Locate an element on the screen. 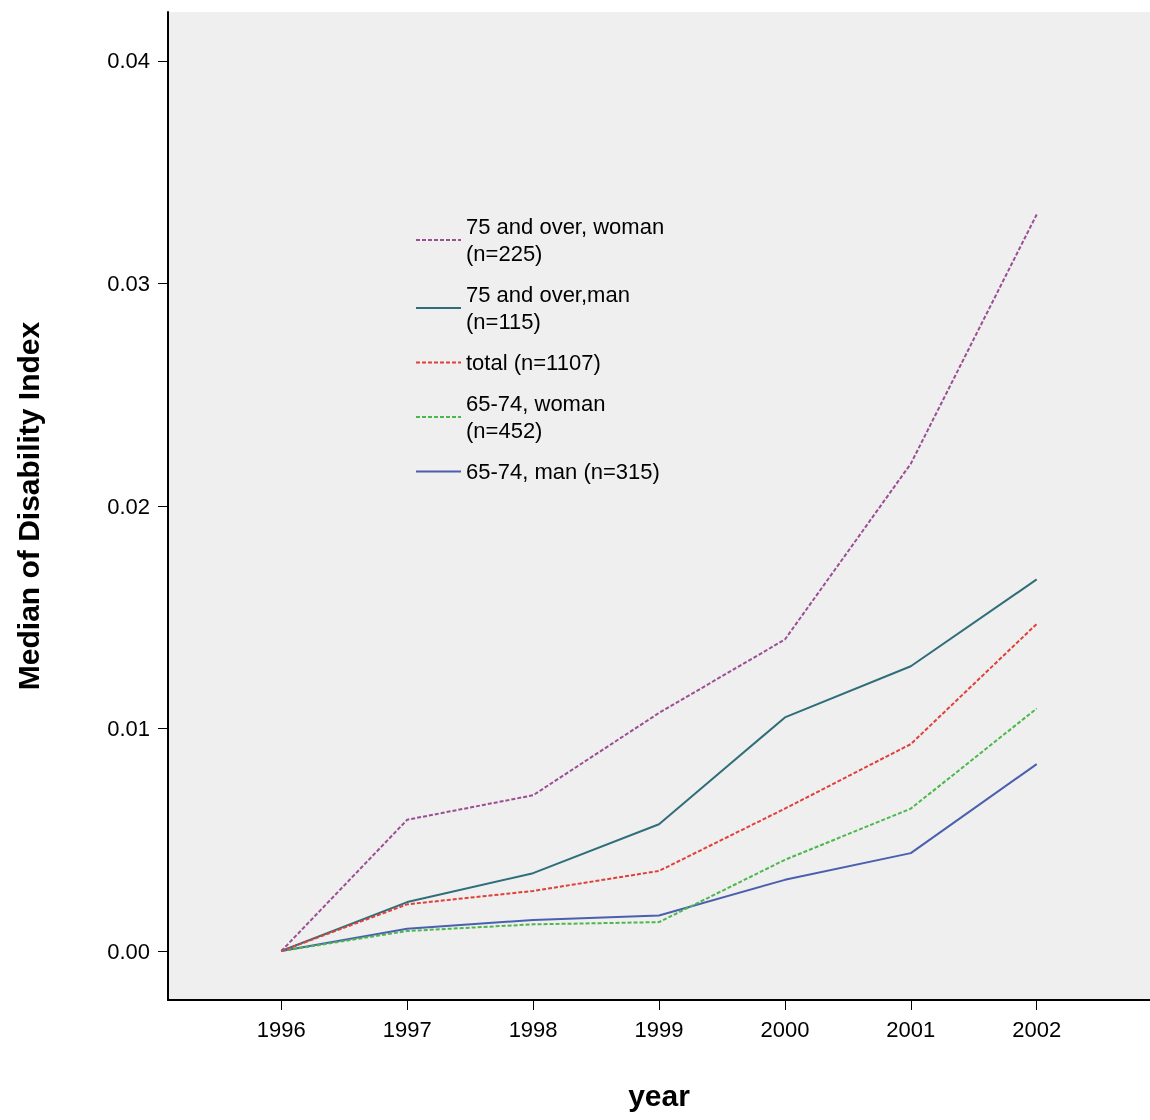 The height and width of the screenshot is (1120, 1150). y-tick-label: 0.04 is located at coordinates (128, 61).